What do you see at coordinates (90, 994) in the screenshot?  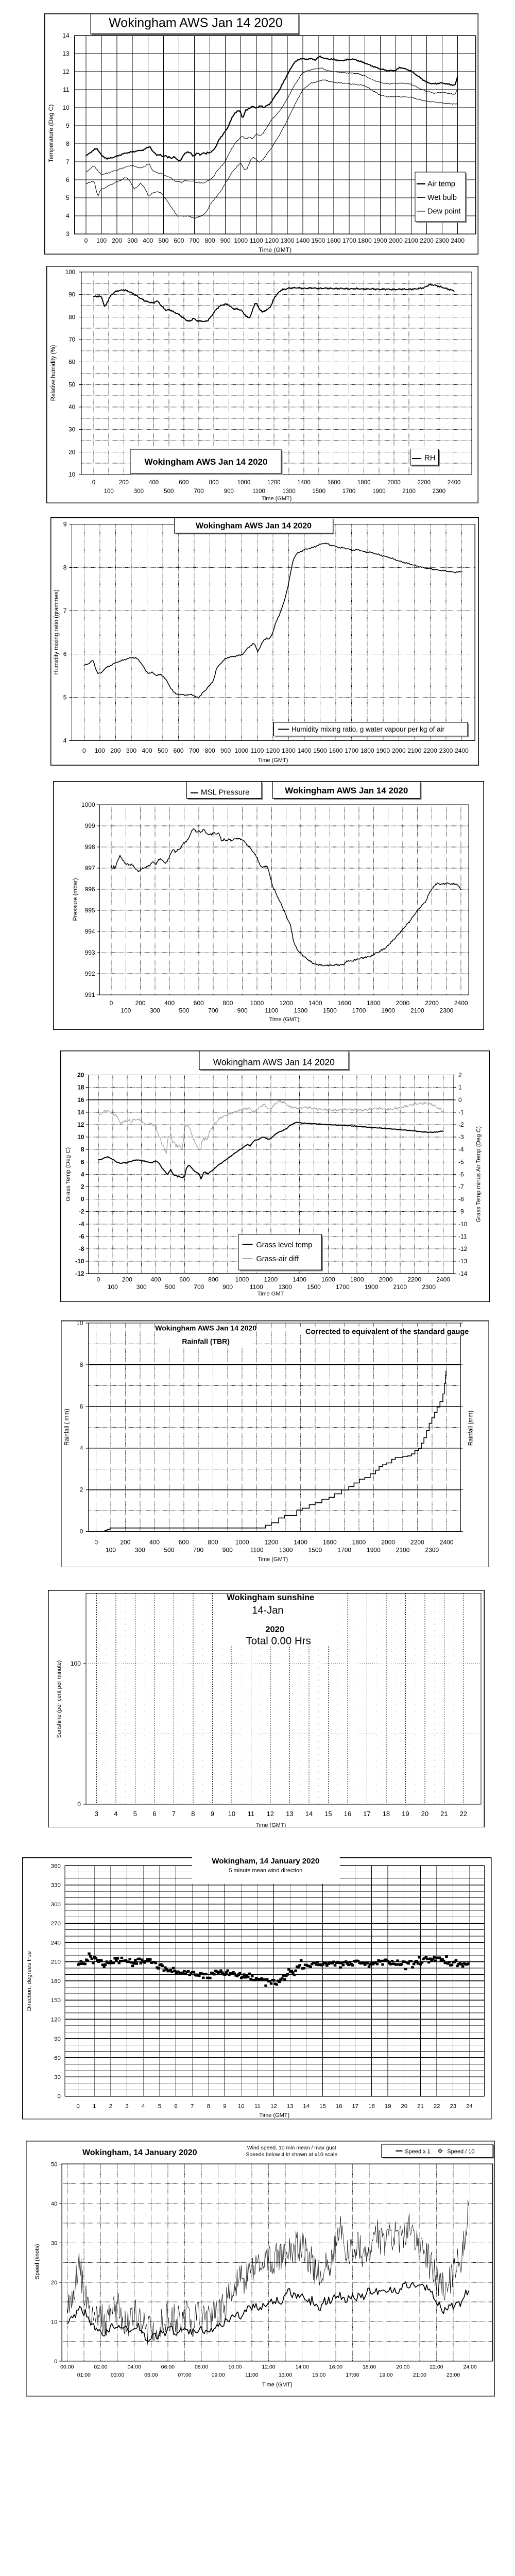 I see `svg-text: 991` at bounding box center [90, 994].